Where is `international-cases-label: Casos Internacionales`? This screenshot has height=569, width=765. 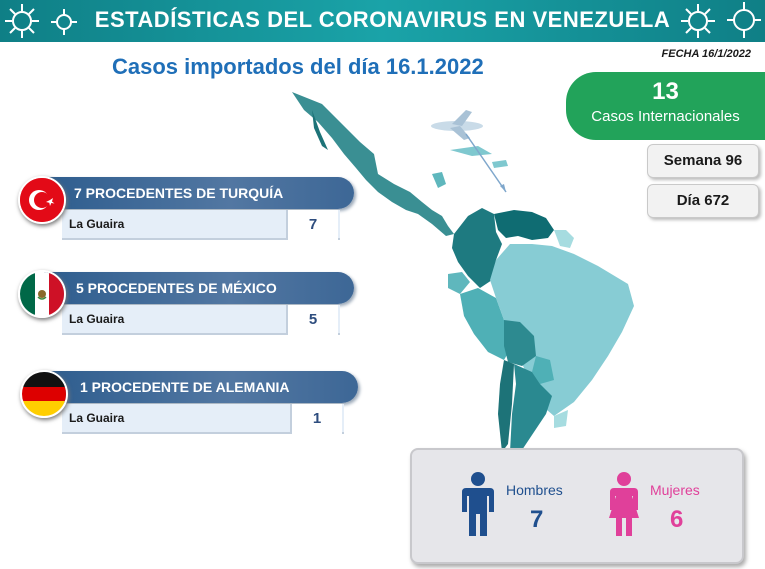
international-cases-label: Casos Internacionales is located at coordinates (665, 116).